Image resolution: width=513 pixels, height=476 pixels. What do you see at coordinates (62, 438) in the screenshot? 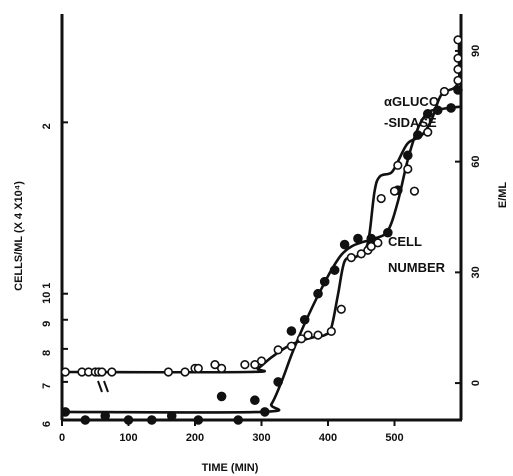
I see `x-tick-label-0: 0` at bounding box center [62, 438].